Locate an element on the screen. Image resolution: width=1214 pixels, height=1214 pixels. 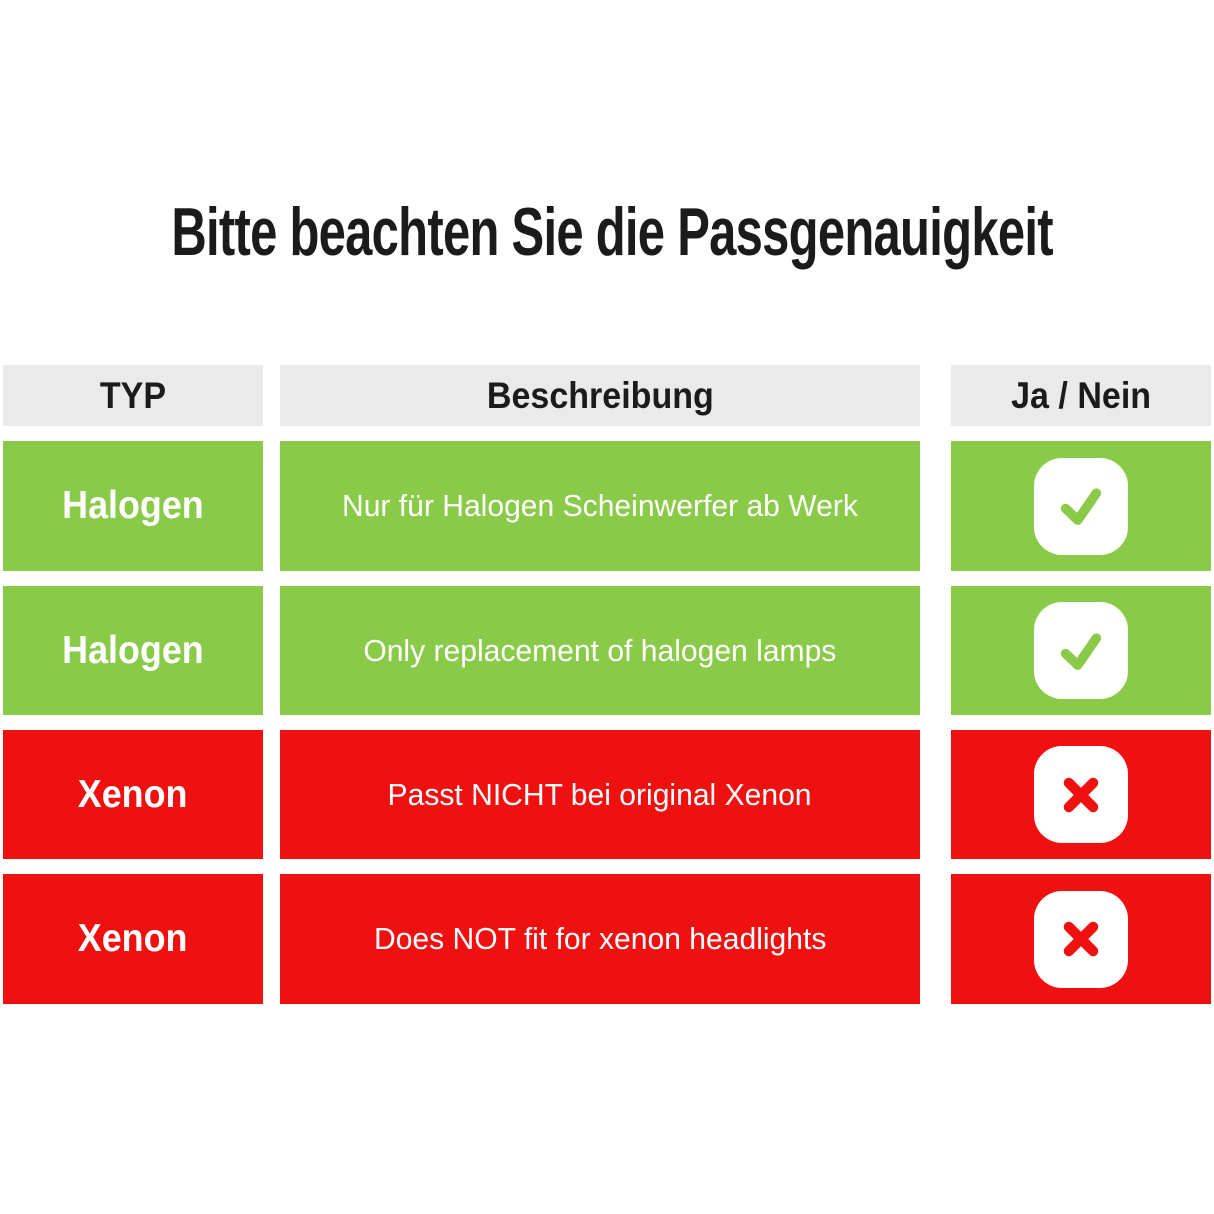
table-row-4-type-cell: Xenon is located at coordinates (133, 939).